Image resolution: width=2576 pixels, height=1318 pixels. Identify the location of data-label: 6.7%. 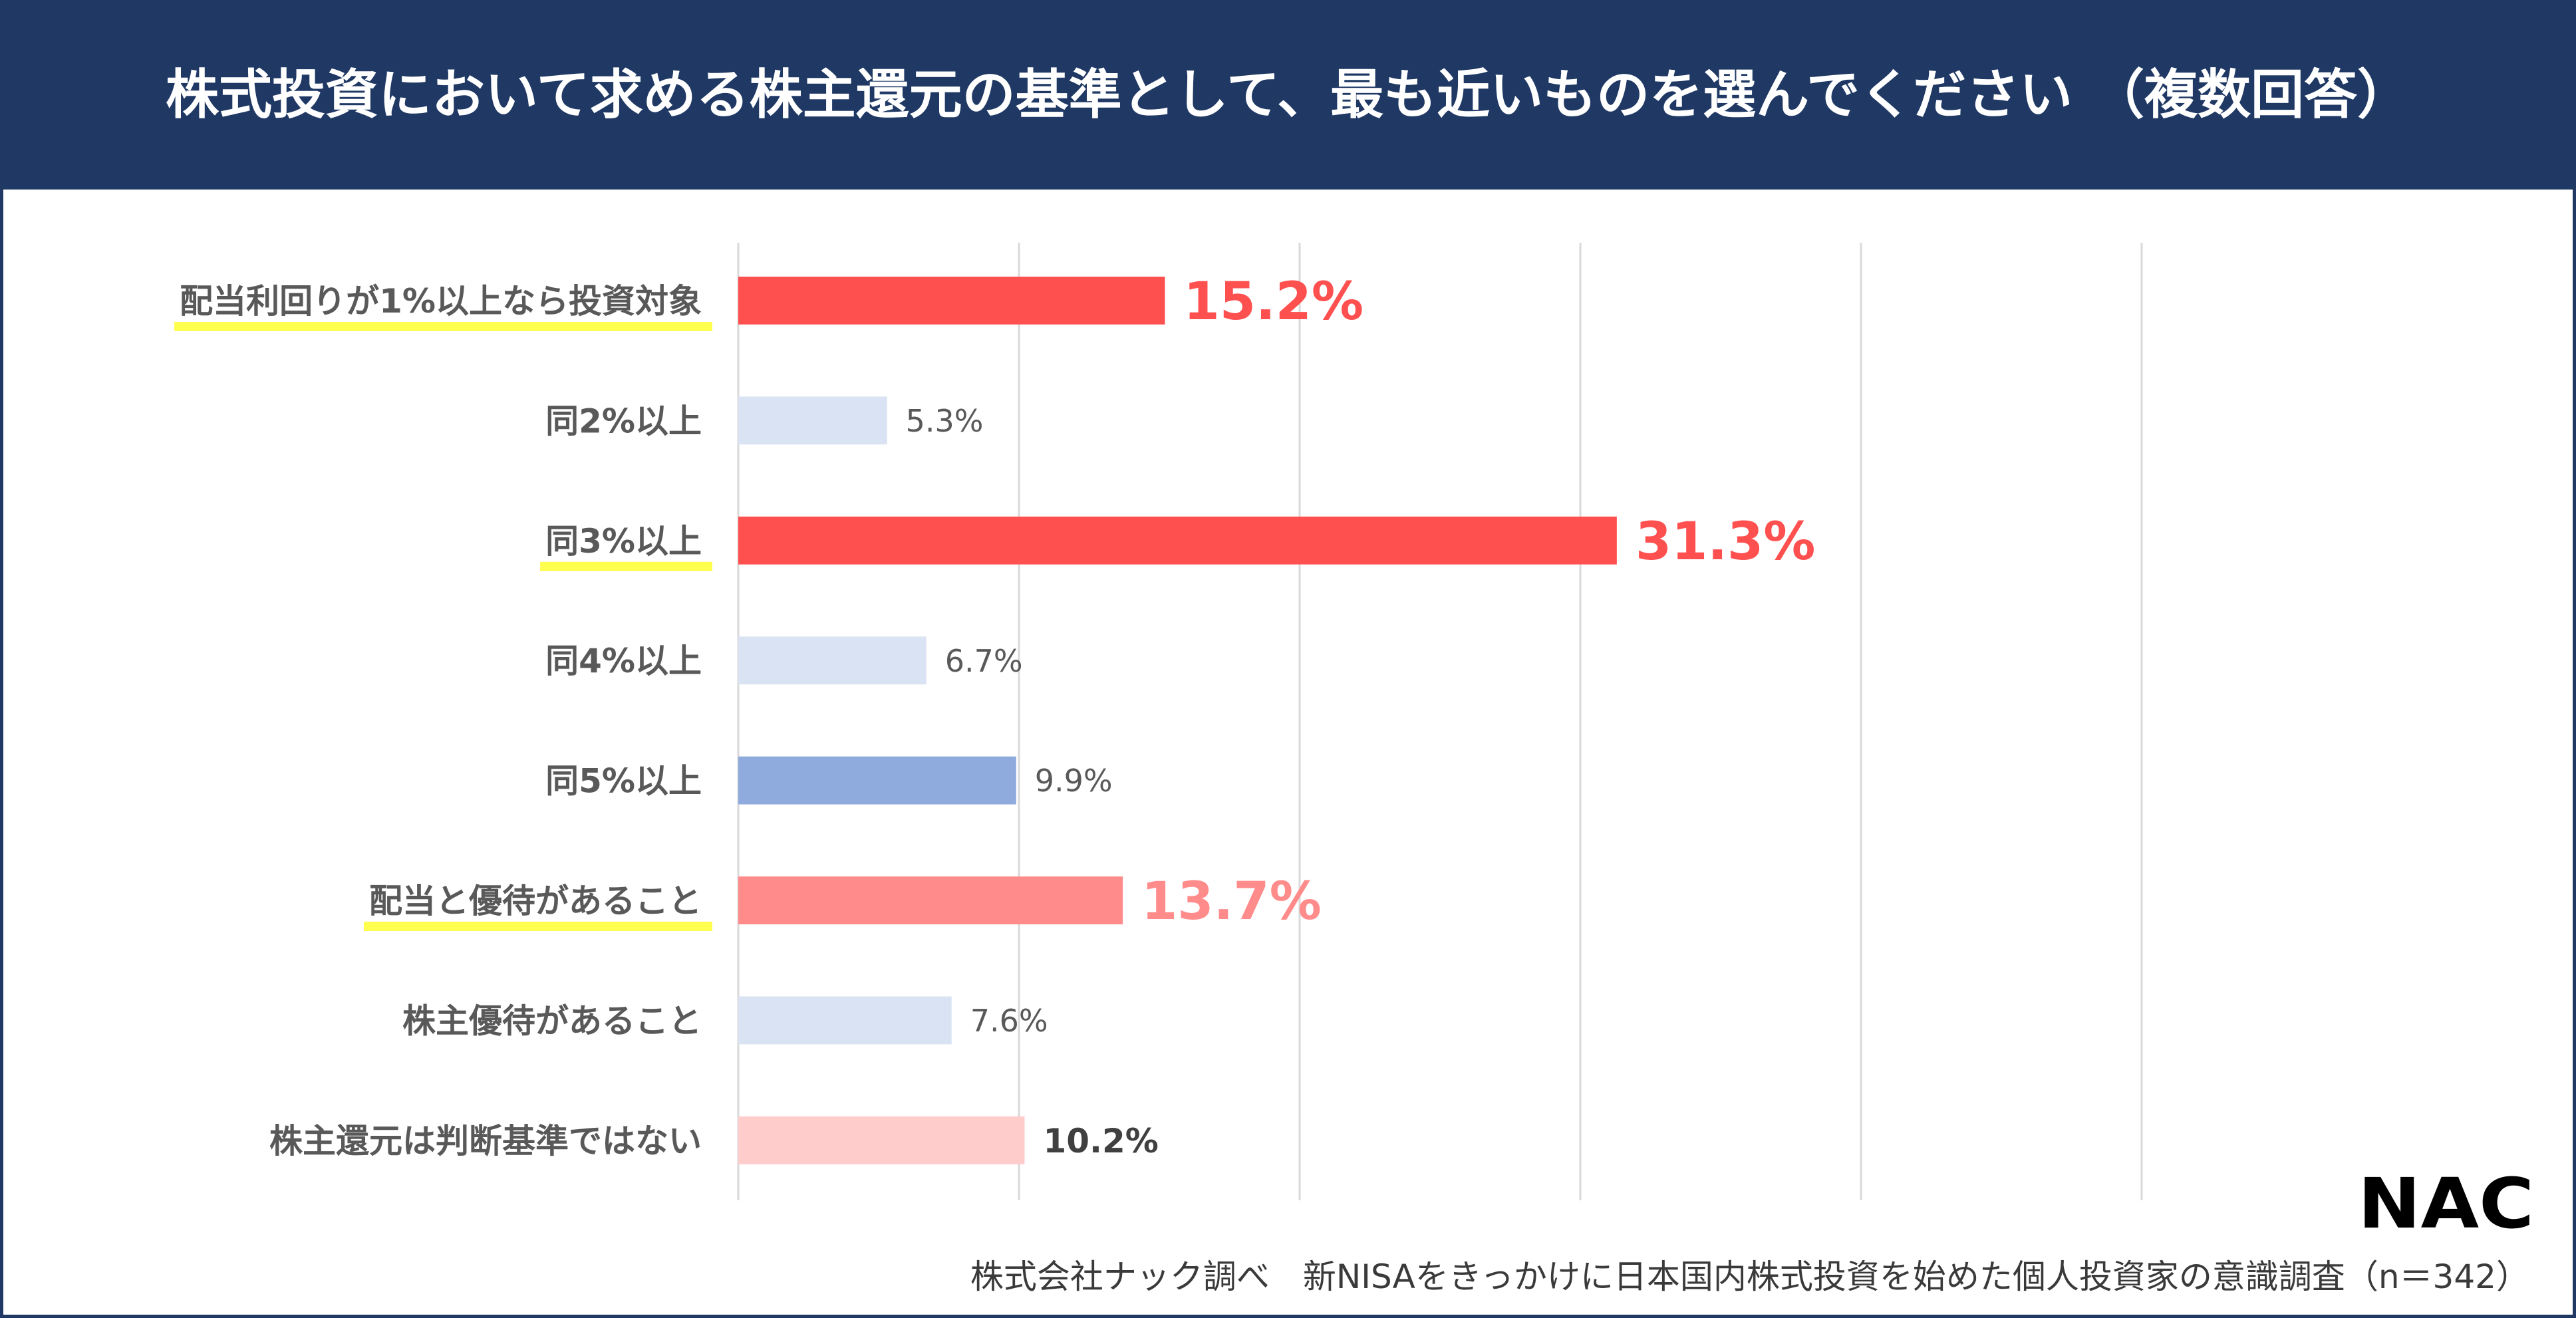
(984, 661).